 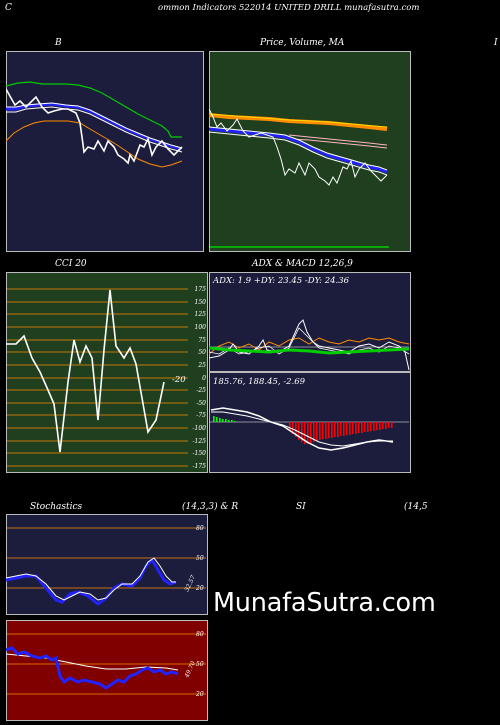 What do you see at coordinates (201, 365) in the screenshot?
I see `svg-text: 25` at bounding box center [201, 365].